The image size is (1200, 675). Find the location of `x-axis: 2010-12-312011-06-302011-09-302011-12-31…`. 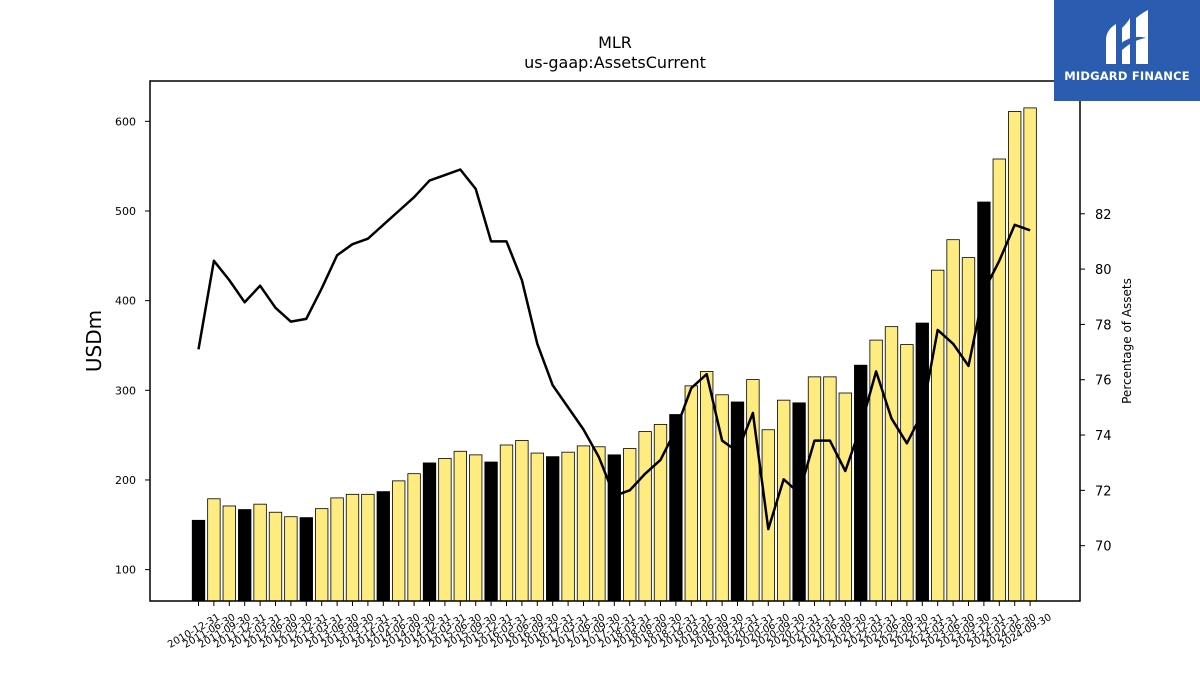

x-axis: 2010-12-312011-06-302011-09-302011-12-31… is located at coordinates (610, 626).